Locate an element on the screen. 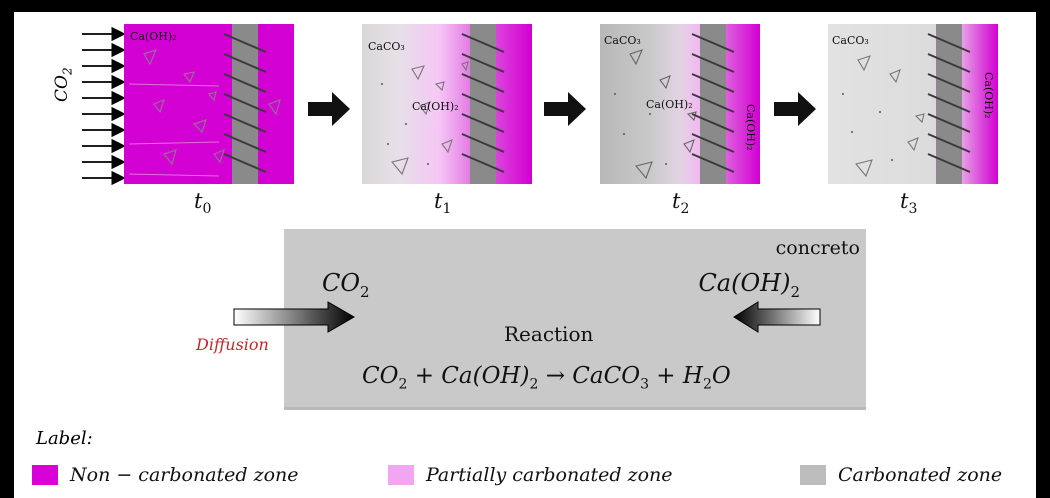 This screenshot has height=498, width=1050. panel-t3-chem-side: Ca(OH)₂ is located at coordinates (988, 95).